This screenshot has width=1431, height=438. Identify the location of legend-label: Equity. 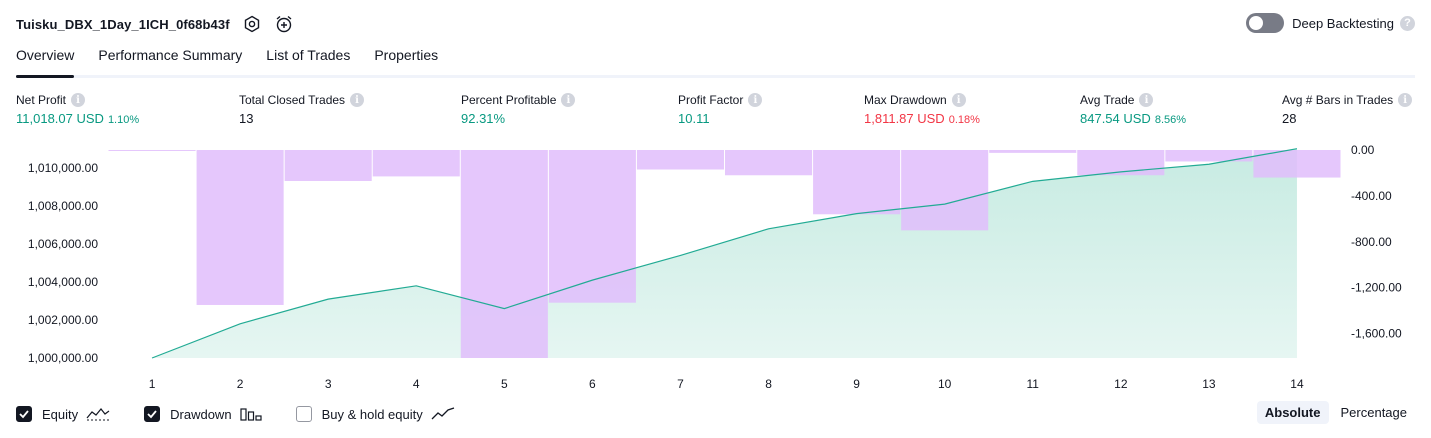
(60, 414).